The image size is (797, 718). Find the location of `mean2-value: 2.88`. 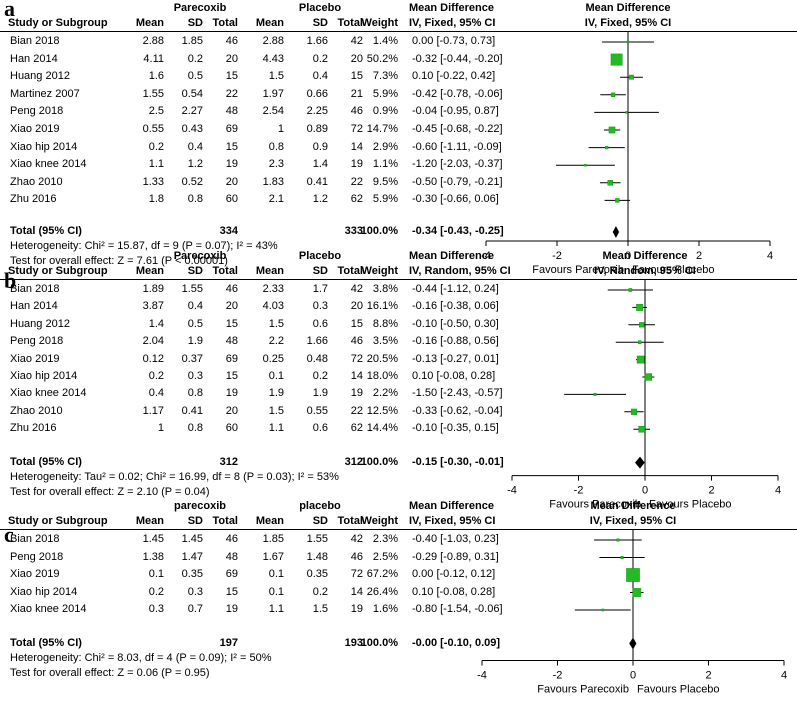

mean2-value: 2.88 is located at coordinates (273, 41).